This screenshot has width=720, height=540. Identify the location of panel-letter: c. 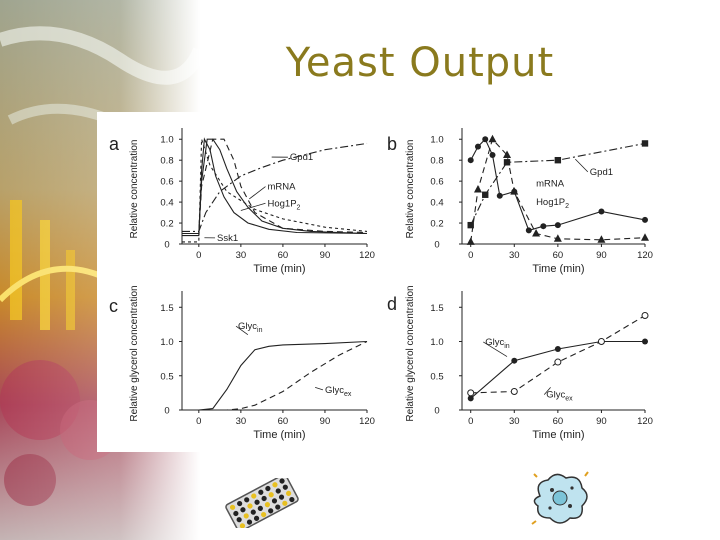
(113, 306).